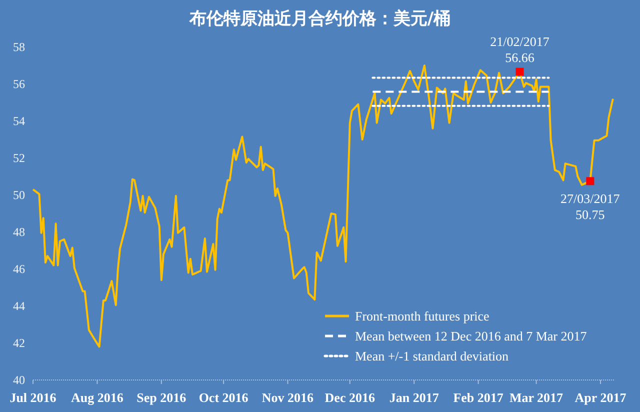  Describe the element at coordinates (19, 306) in the screenshot. I see `y-tick-label: 44` at that location.